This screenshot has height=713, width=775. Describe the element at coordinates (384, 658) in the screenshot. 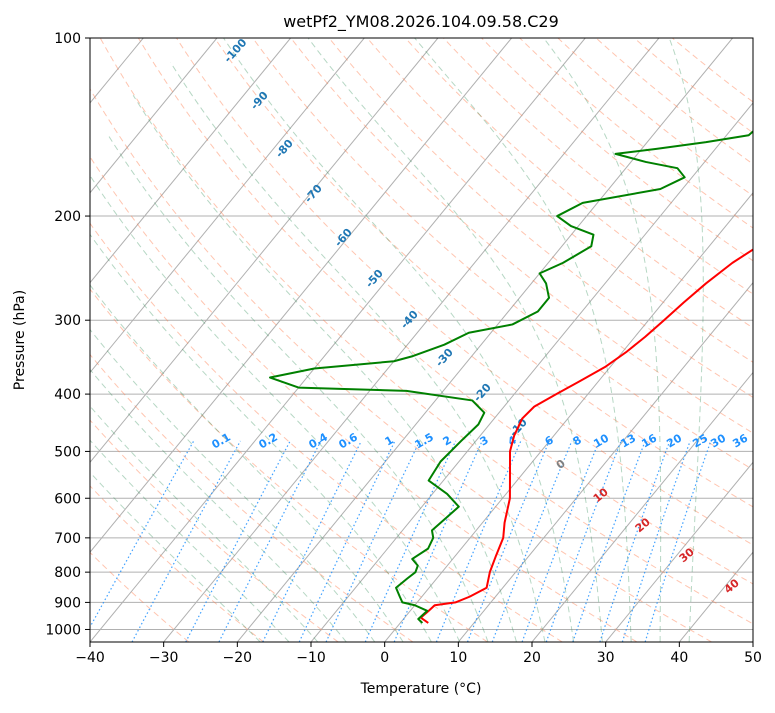

I see `x-tick-label: 0` at that location.